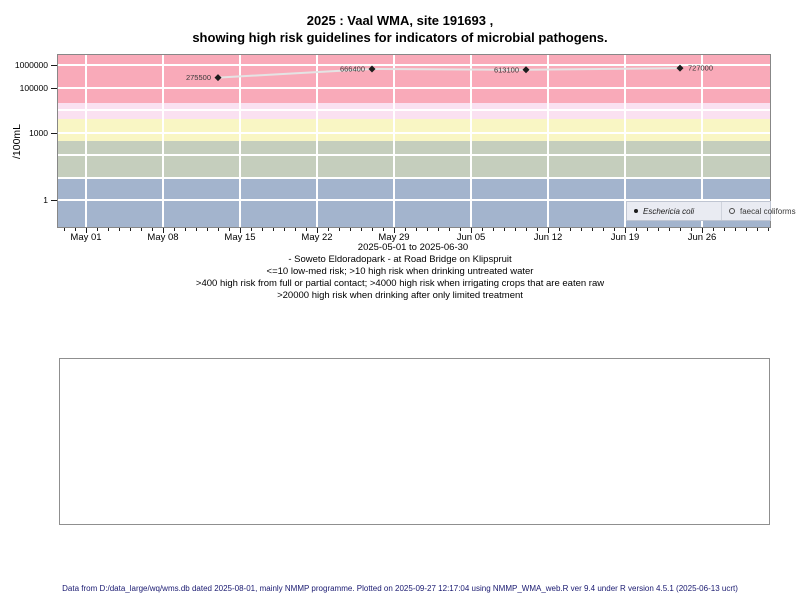 The image size is (800, 600). Describe the element at coordinates (471, 237) in the screenshot. I see `x-tick-label: Jun 05` at that location.